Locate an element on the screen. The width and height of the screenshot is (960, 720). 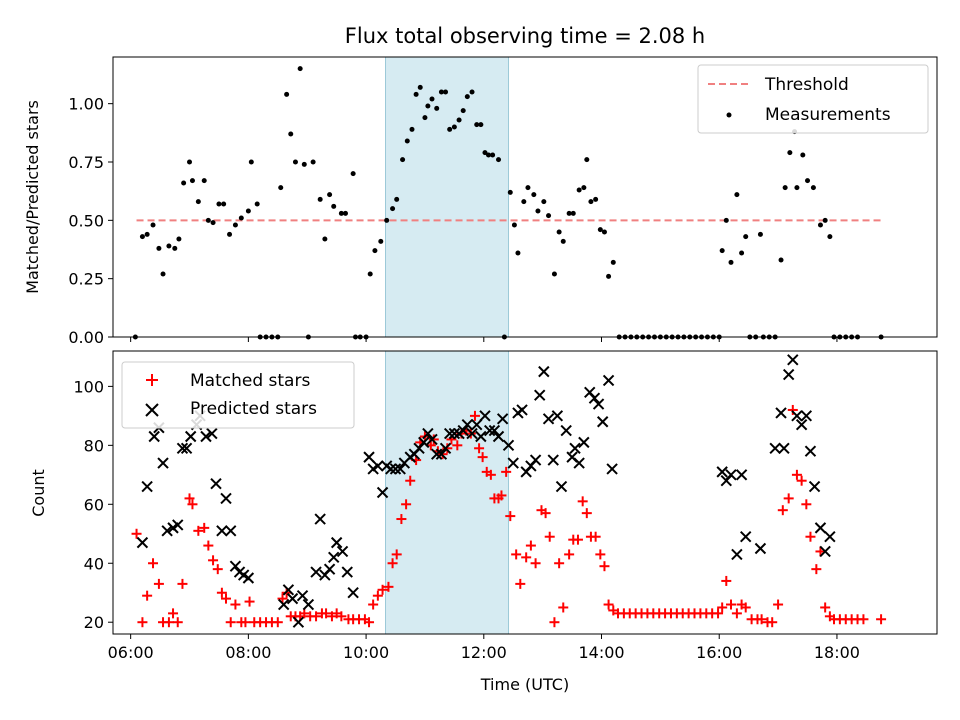
observing-span-bottom is located at coordinates (447, 492).